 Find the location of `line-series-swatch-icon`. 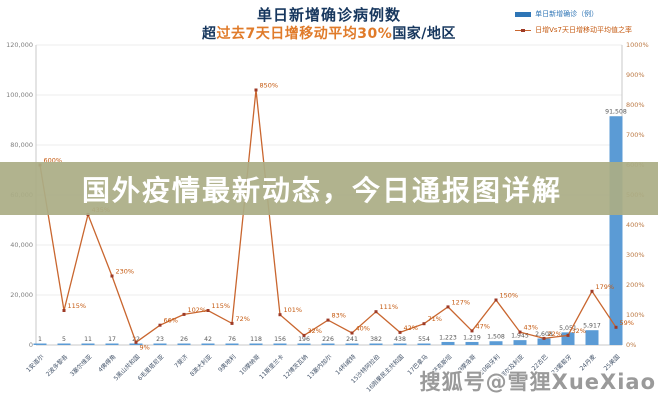

line-series-swatch-icon is located at coordinates (523, 30).